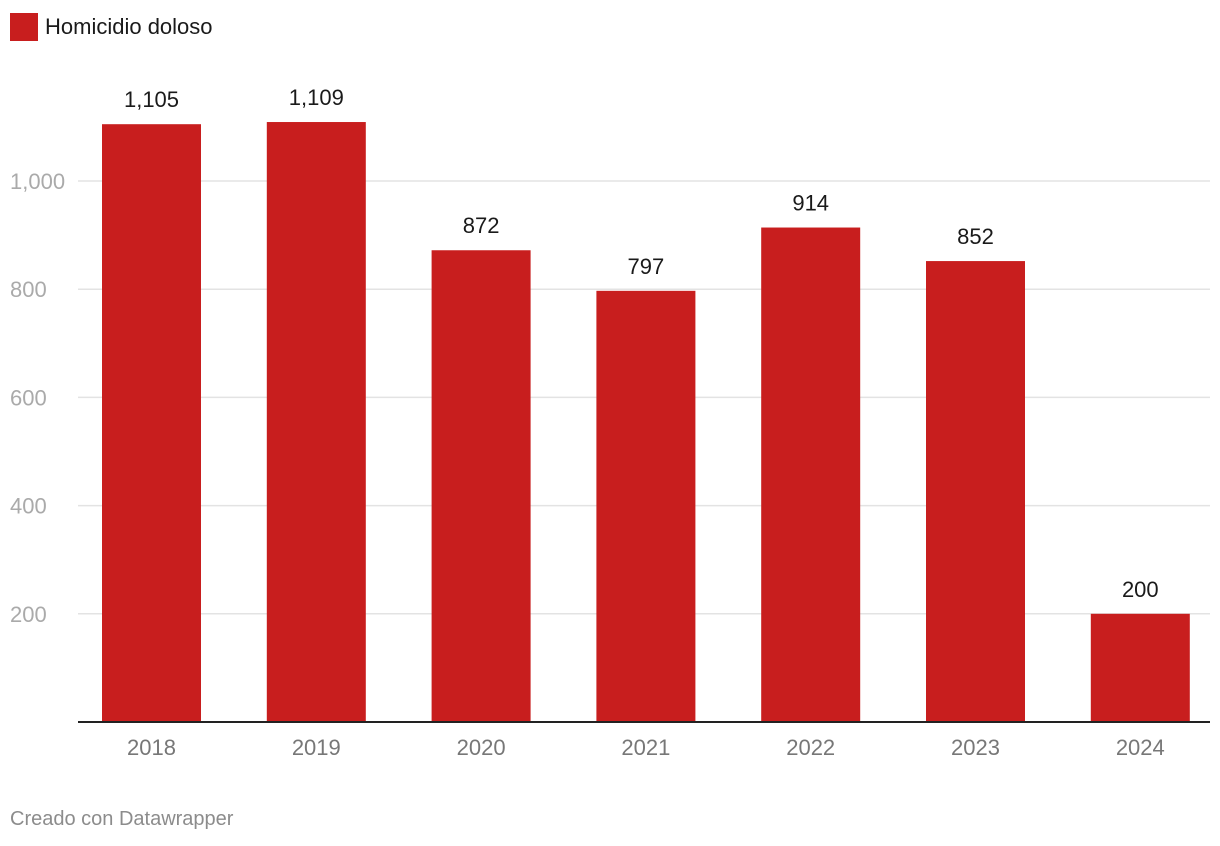 The image size is (1220, 846). I want to click on value-label-2020: 872, so click(481, 225).